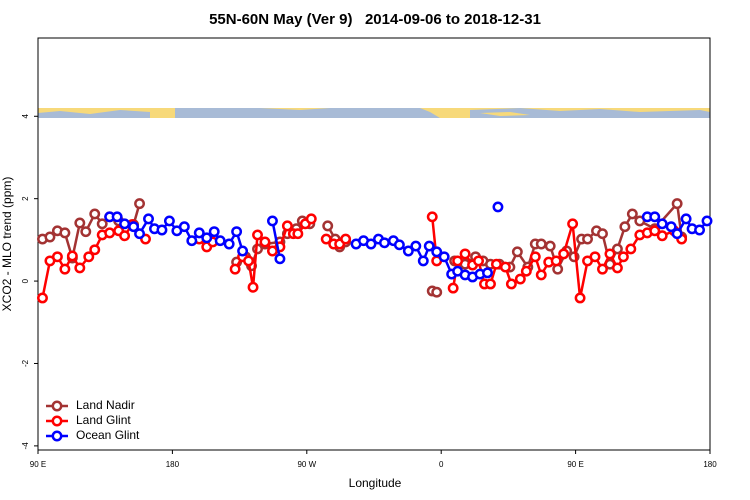 This screenshot has width=750, height=500. What do you see at coordinates (306, 464) in the screenshot?
I see `x-tick-label: 90 W` at bounding box center [306, 464].